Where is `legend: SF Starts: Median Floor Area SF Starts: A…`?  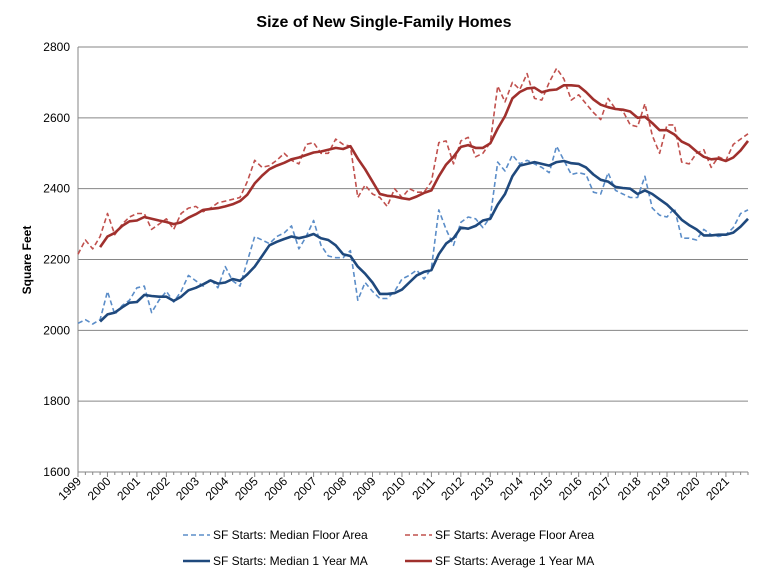 legend: SF Starts: Median Floor Area SF Starts: A… is located at coordinates (389, 548).